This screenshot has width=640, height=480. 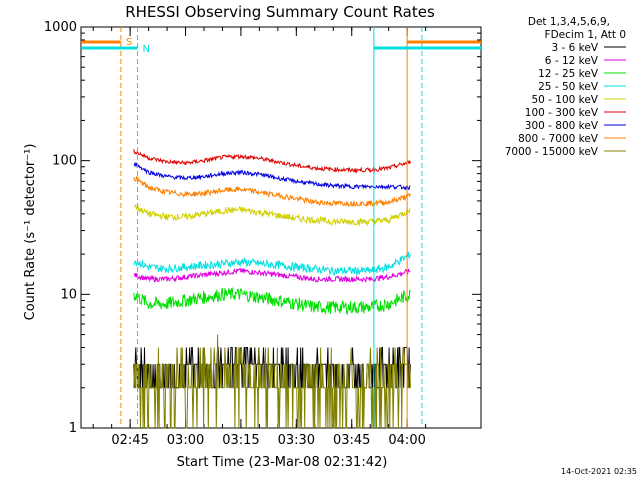 What do you see at coordinates (146, 49) in the screenshot?
I see `flag-label-n: N` at bounding box center [146, 49].